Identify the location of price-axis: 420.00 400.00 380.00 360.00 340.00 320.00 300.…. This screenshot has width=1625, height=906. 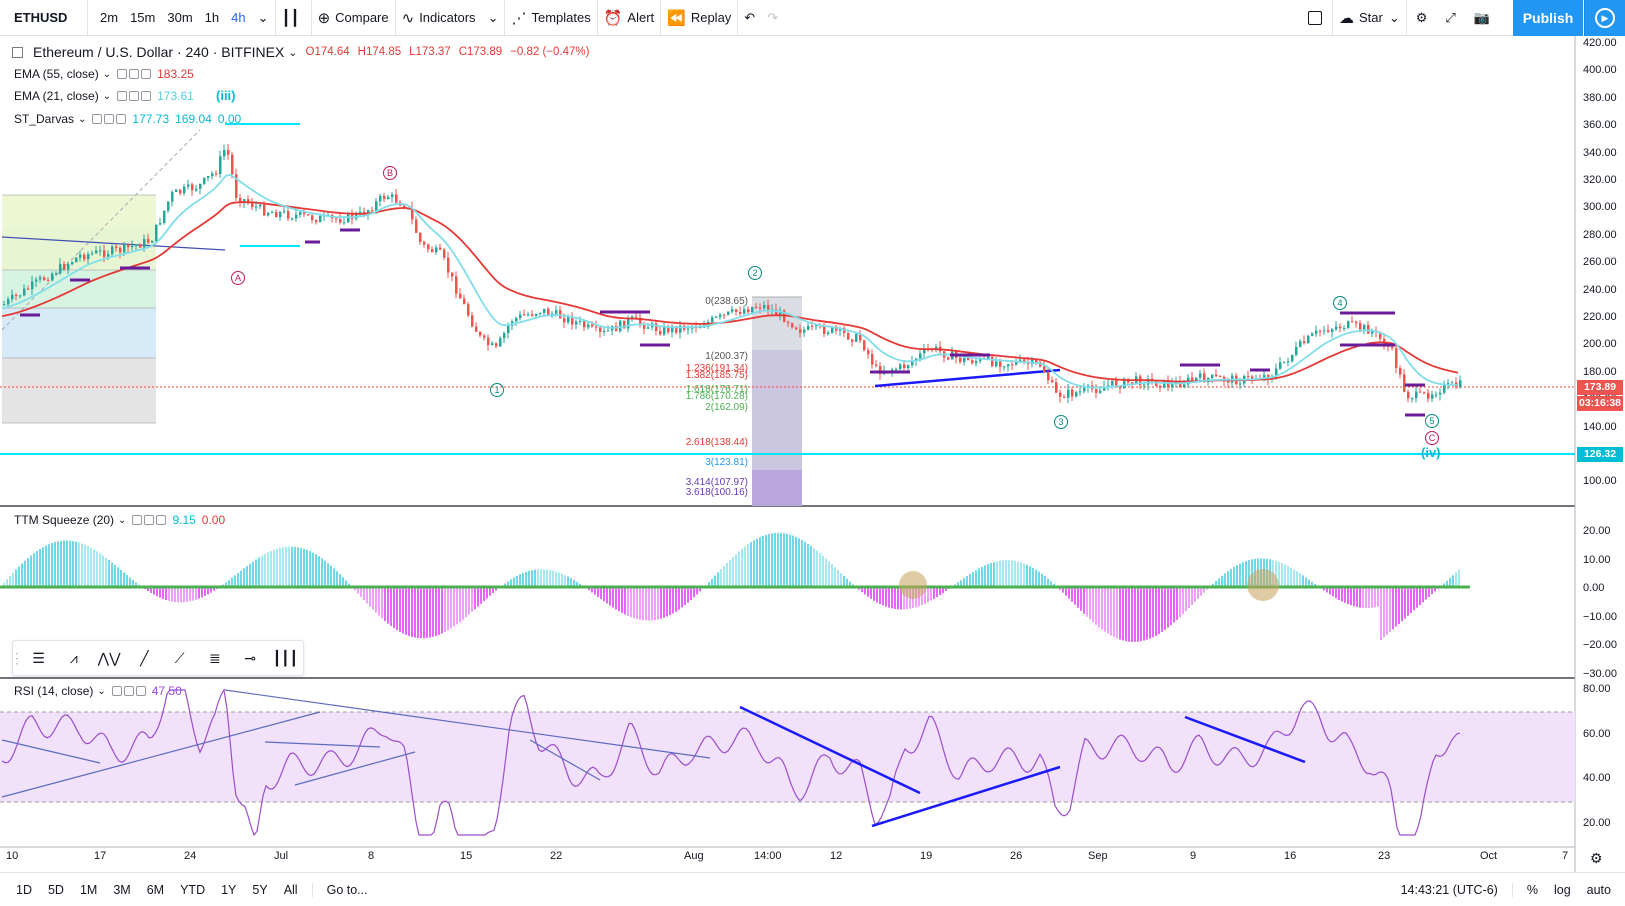
(1600, 271).